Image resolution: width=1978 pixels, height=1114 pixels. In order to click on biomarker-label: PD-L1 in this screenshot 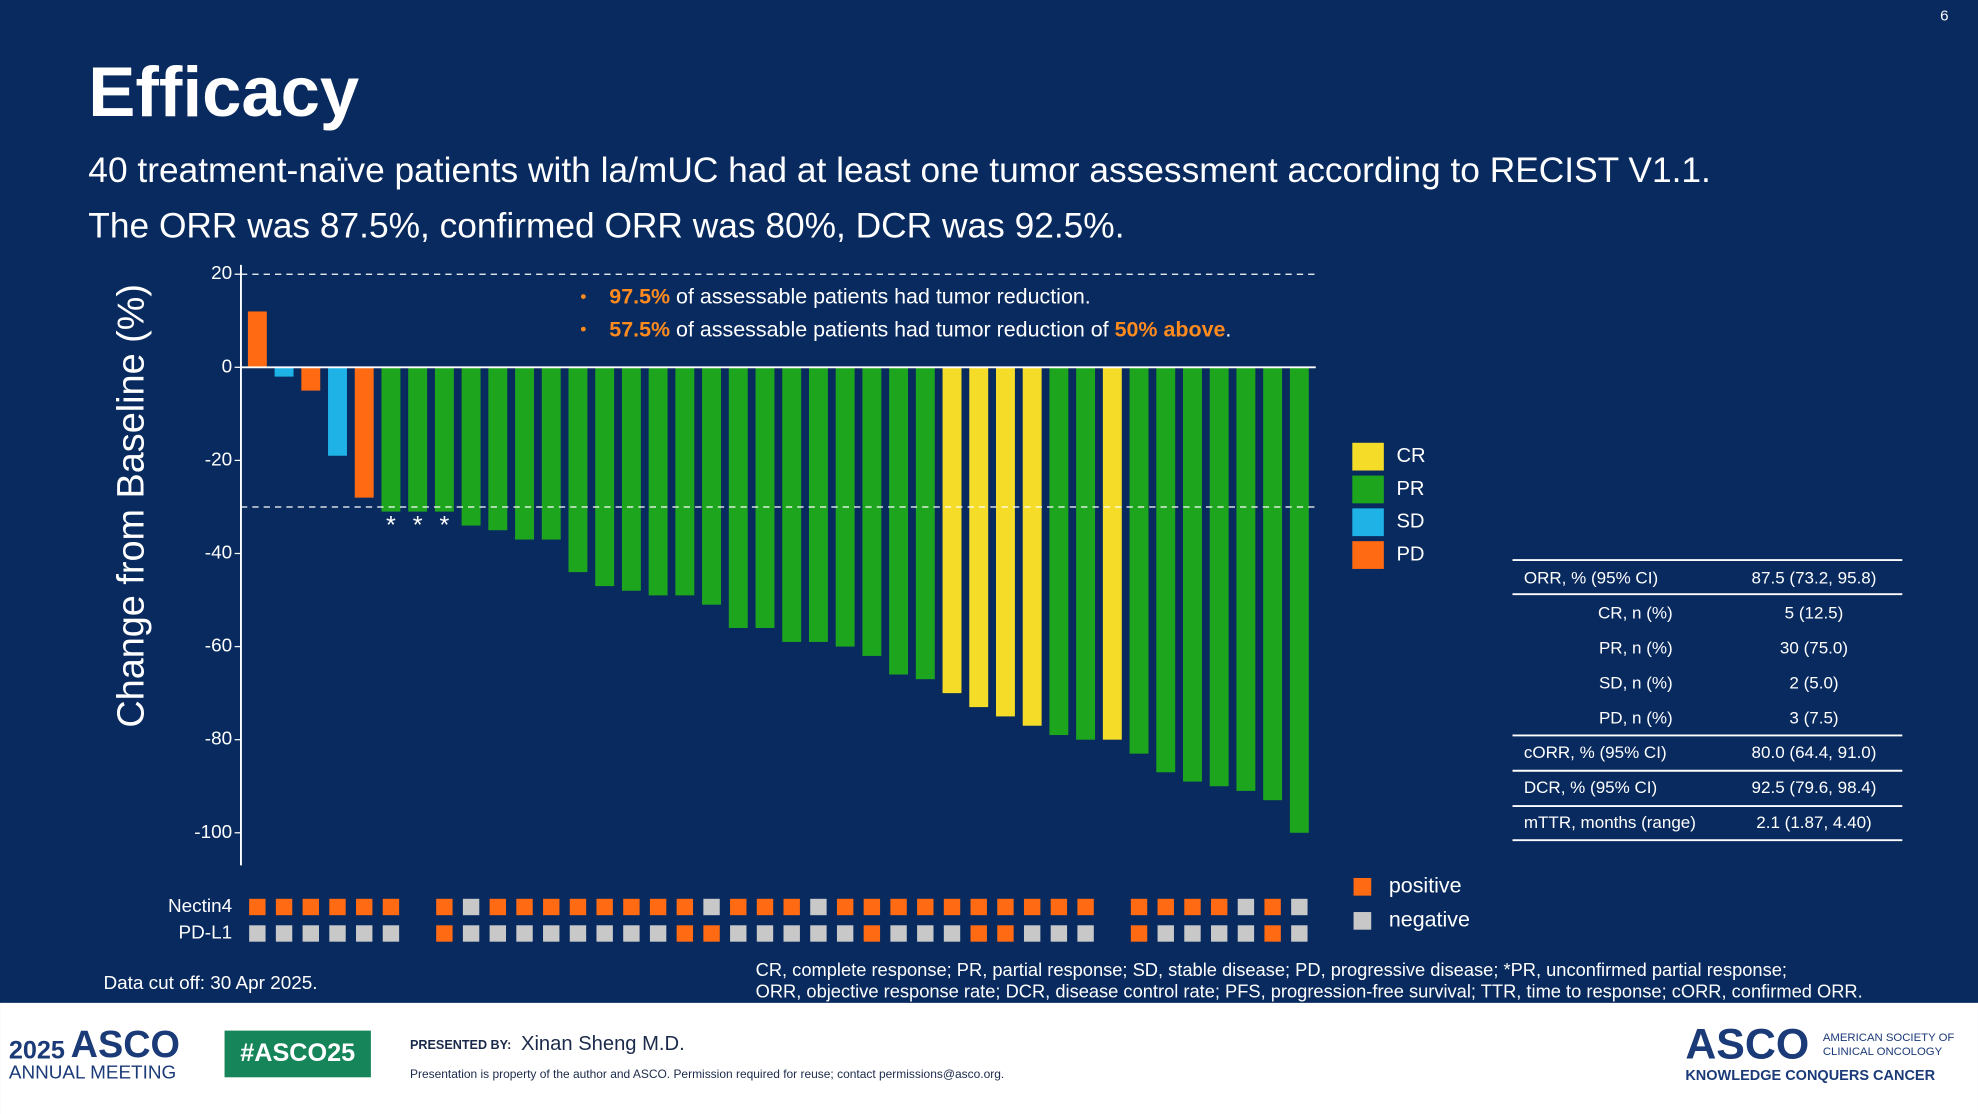, I will do `click(206, 932)`.